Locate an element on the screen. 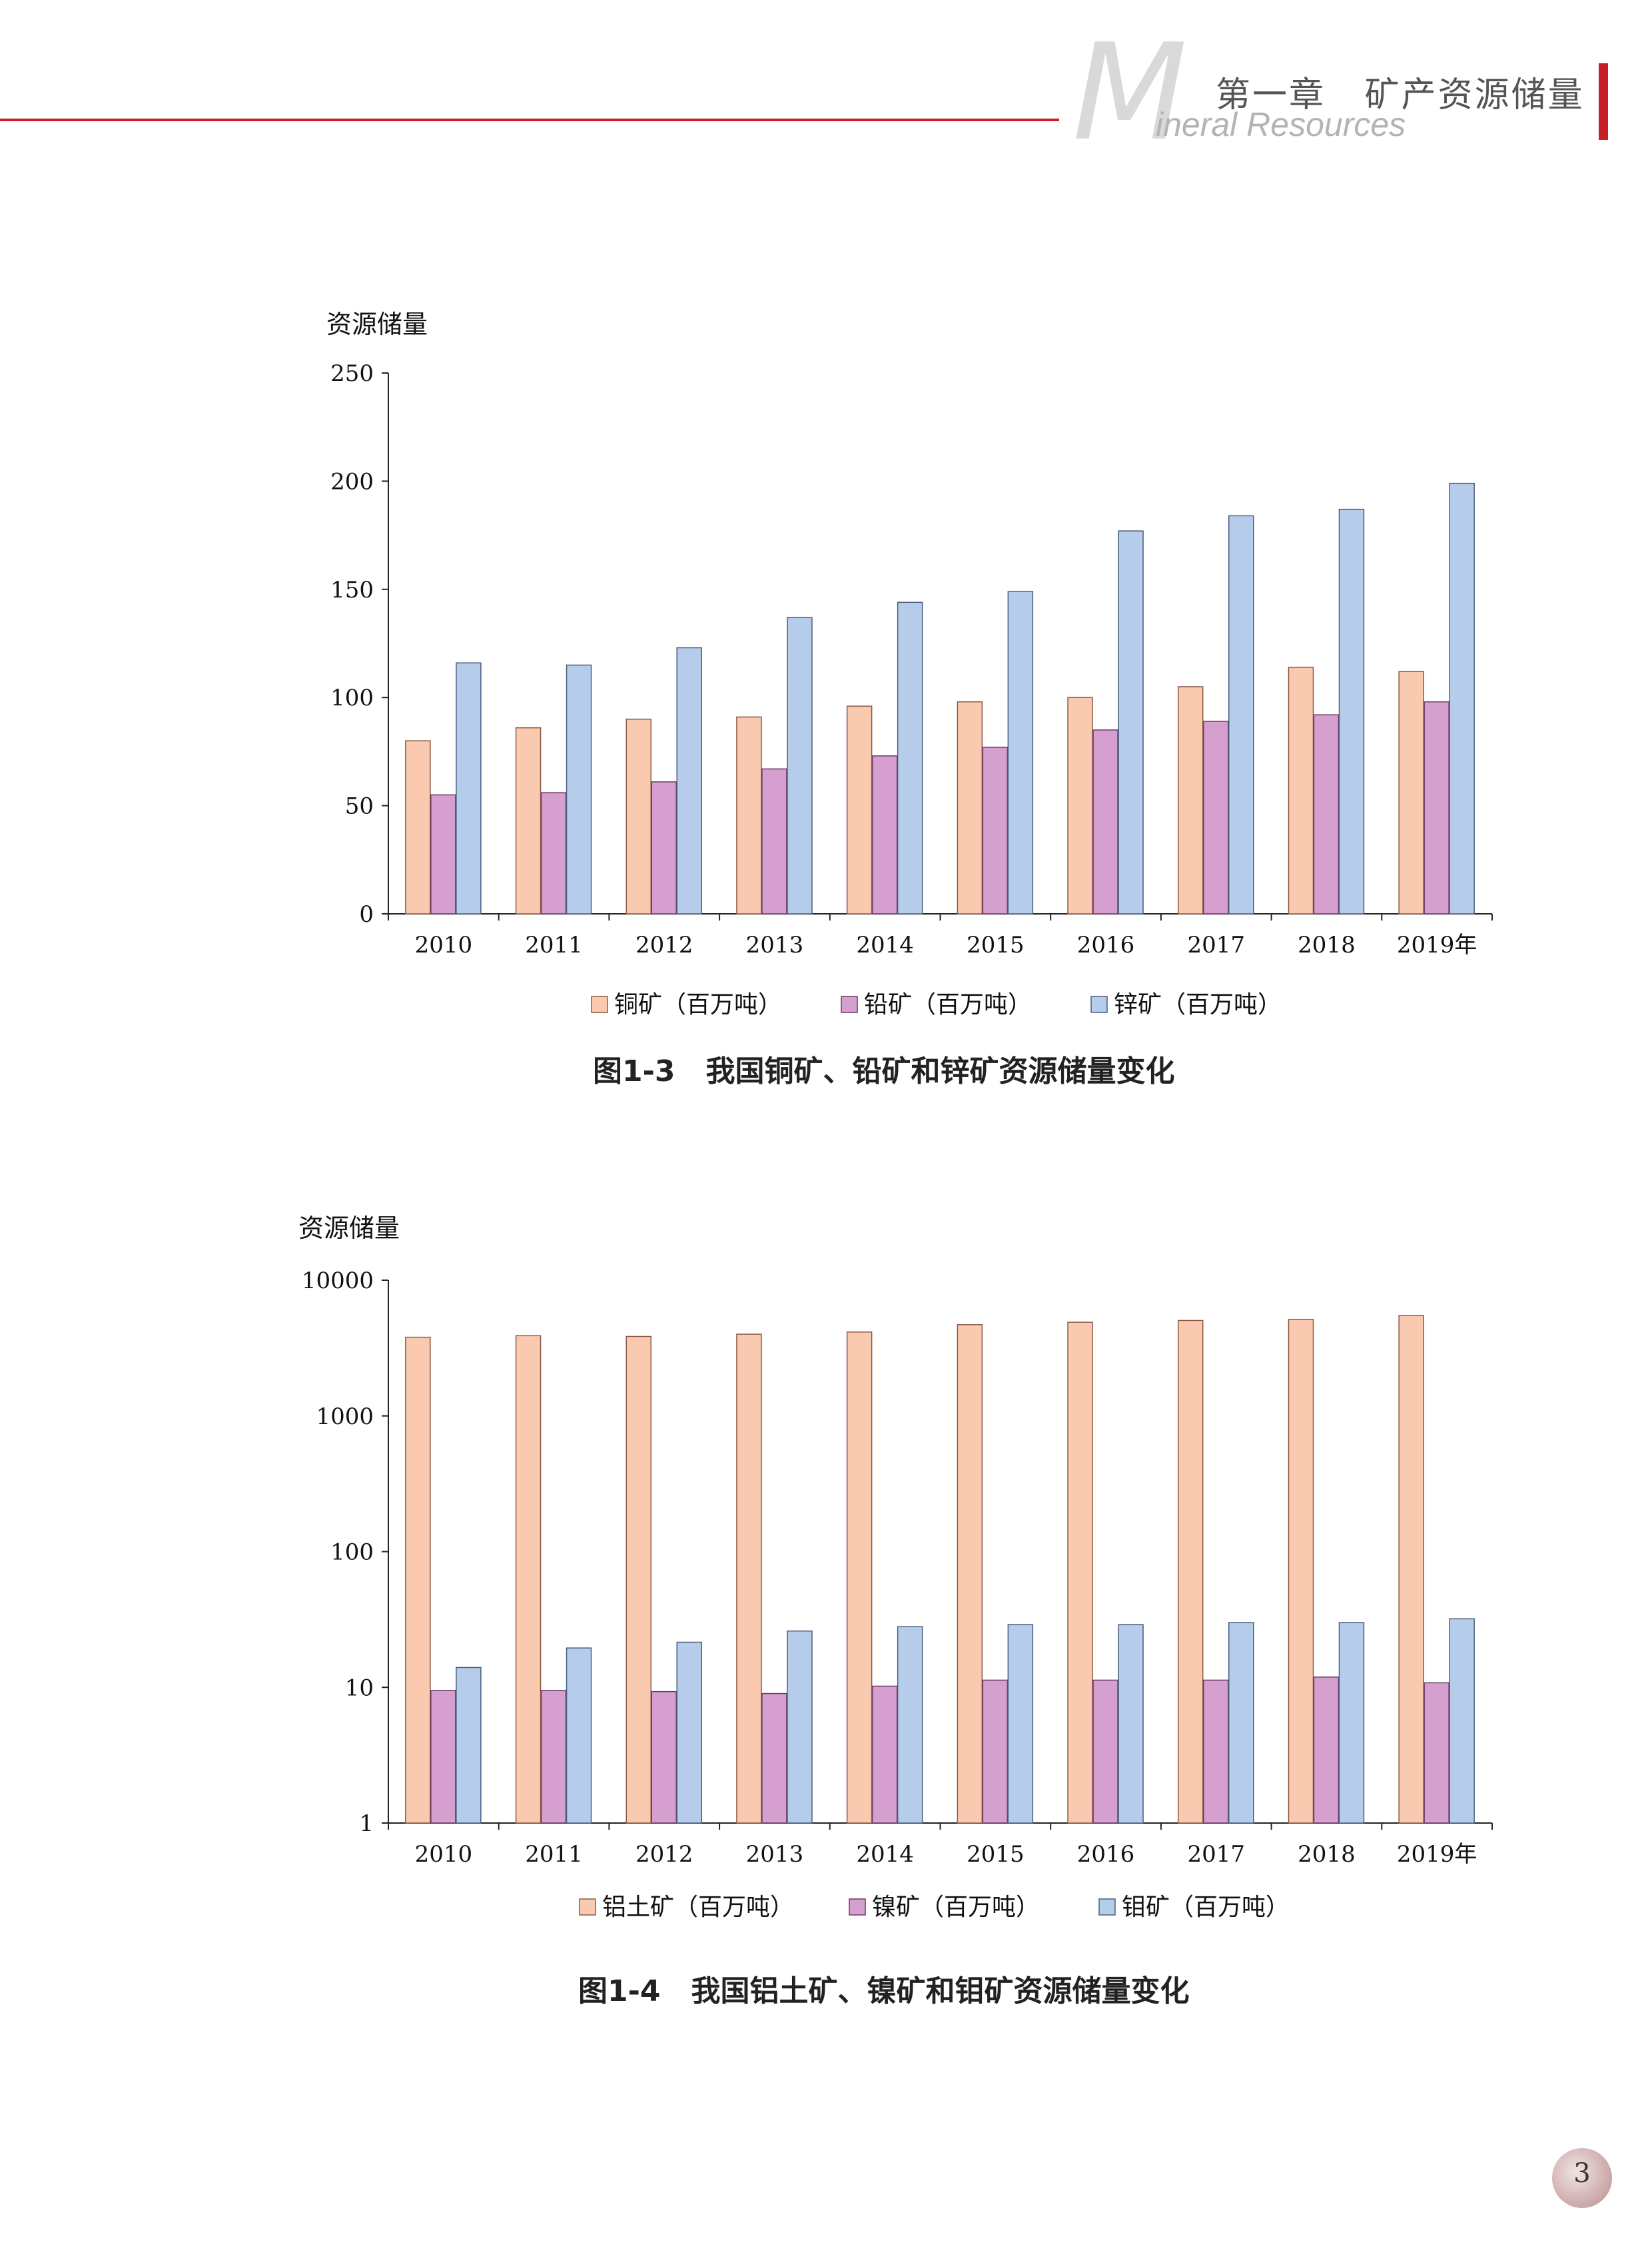 This screenshot has height=2242, width=1652. y-tick-label: 250 is located at coordinates (352, 373).